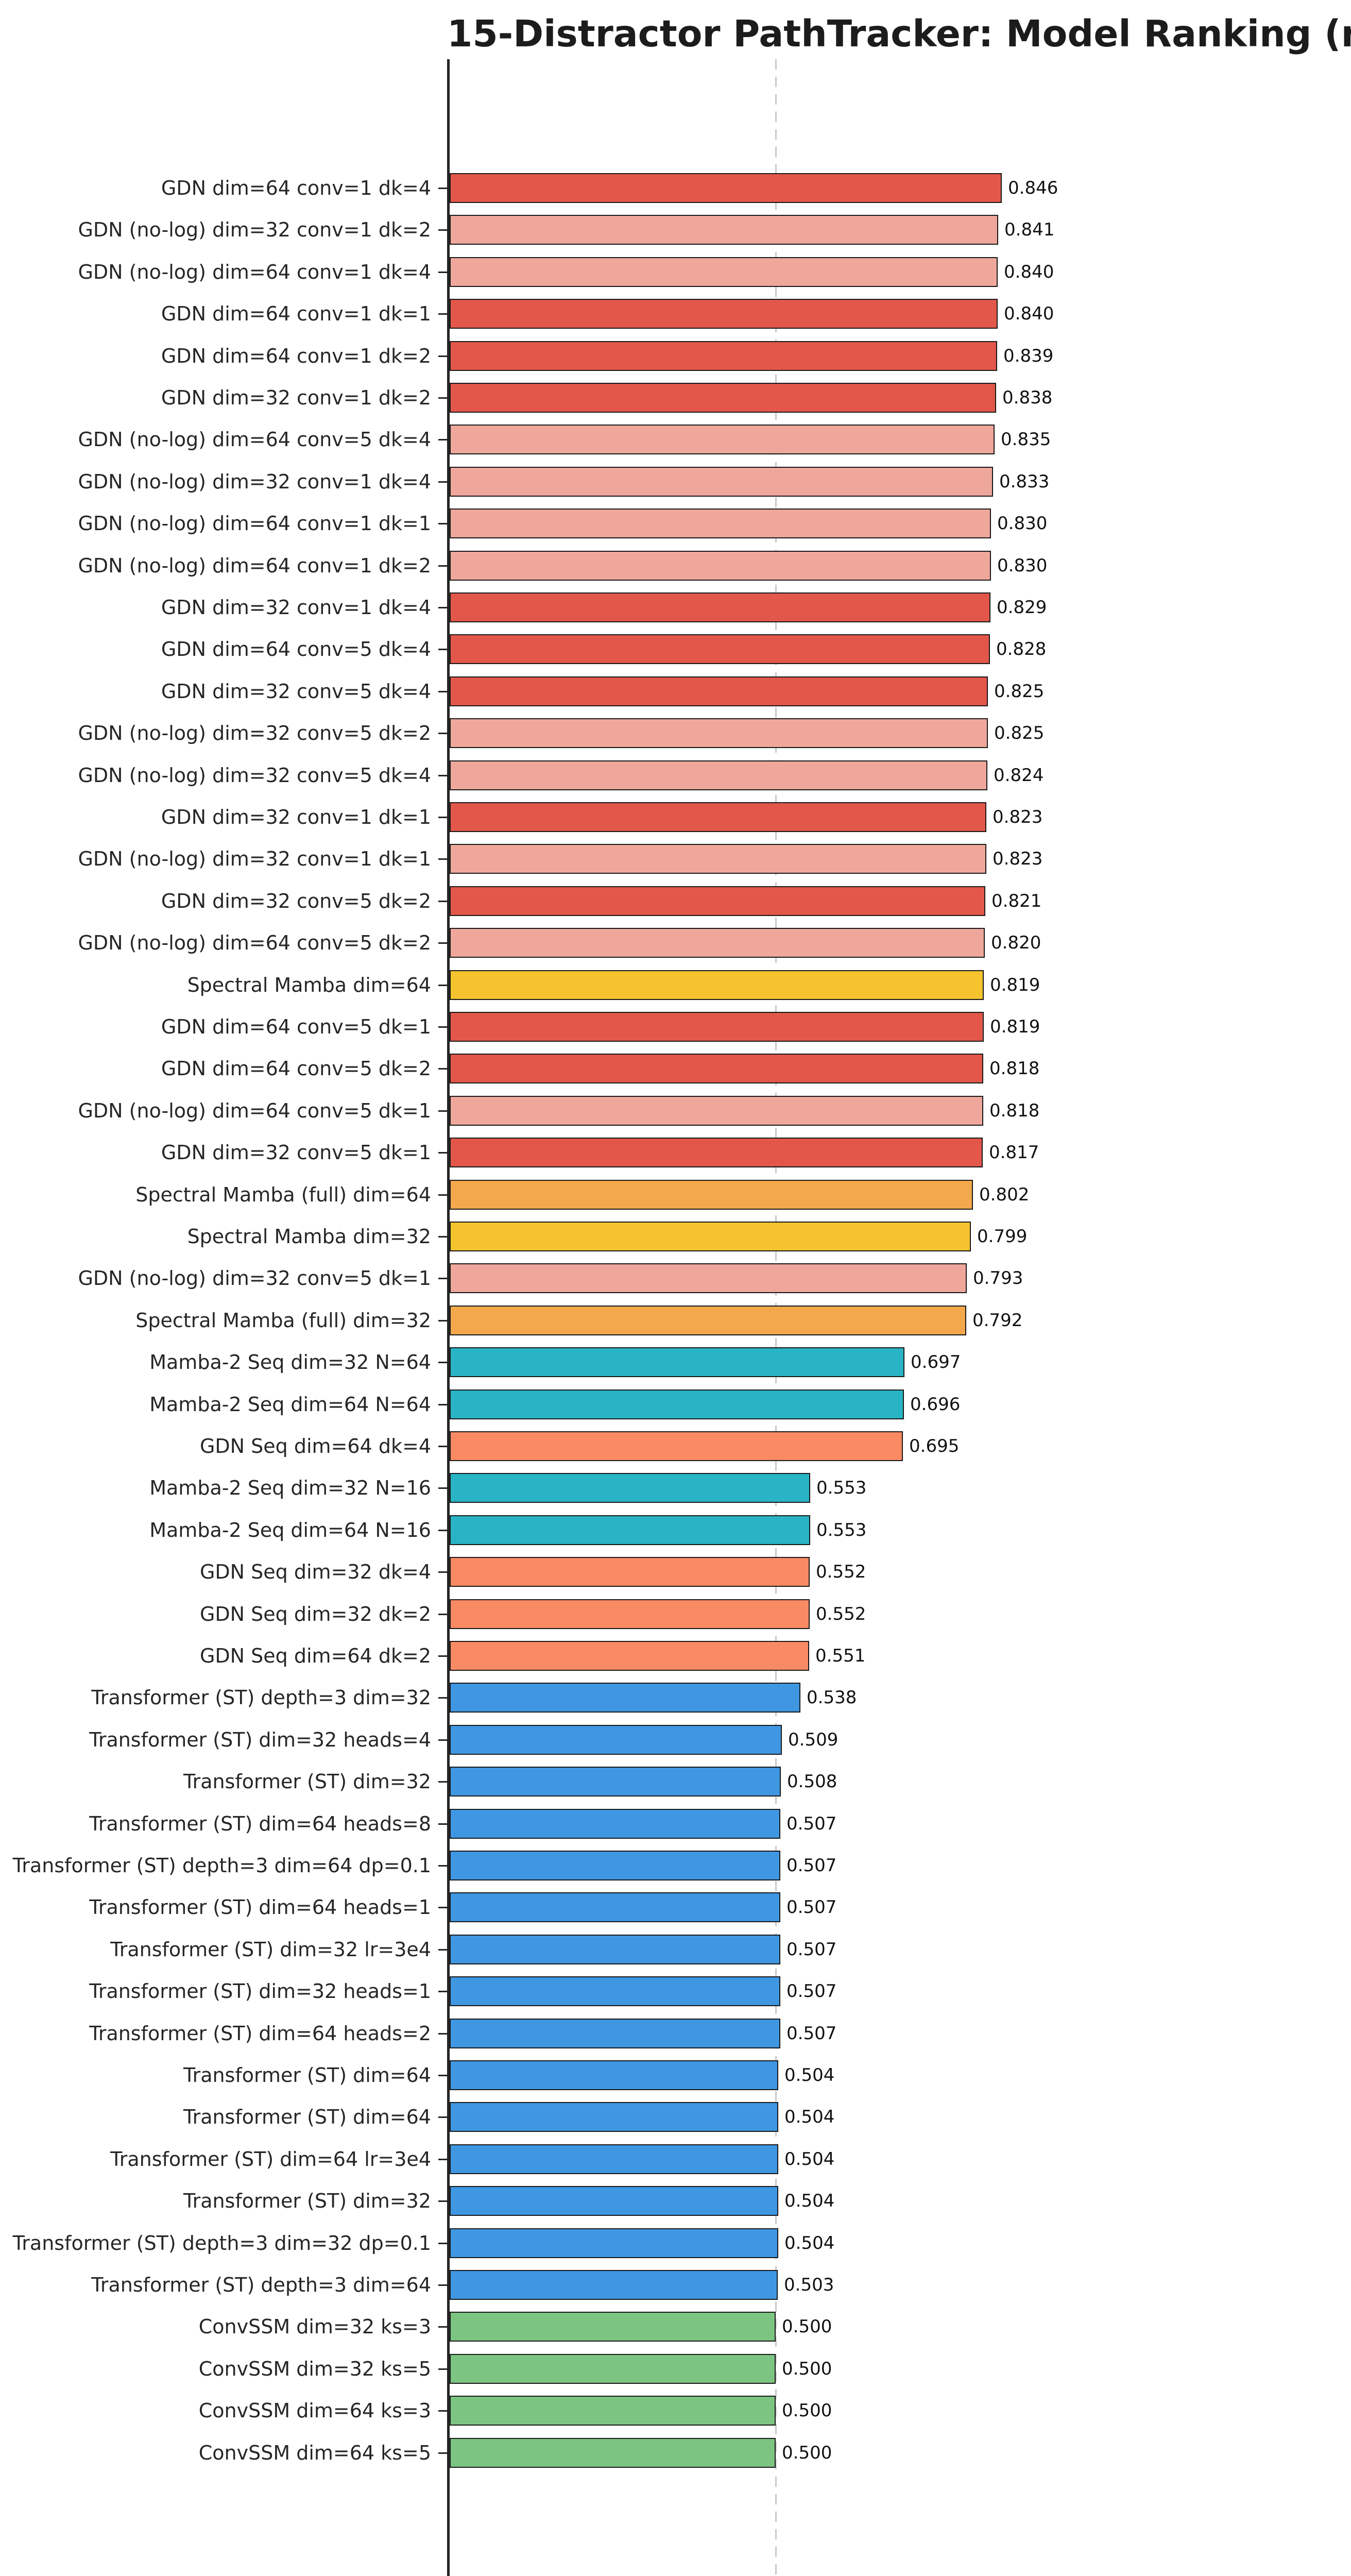 Image resolution: width=1351 pixels, height=2576 pixels. What do you see at coordinates (296, 649) in the screenshot?
I see `y-axis-category-label: GDN dim=64 conv=5 dk=4` at bounding box center [296, 649].